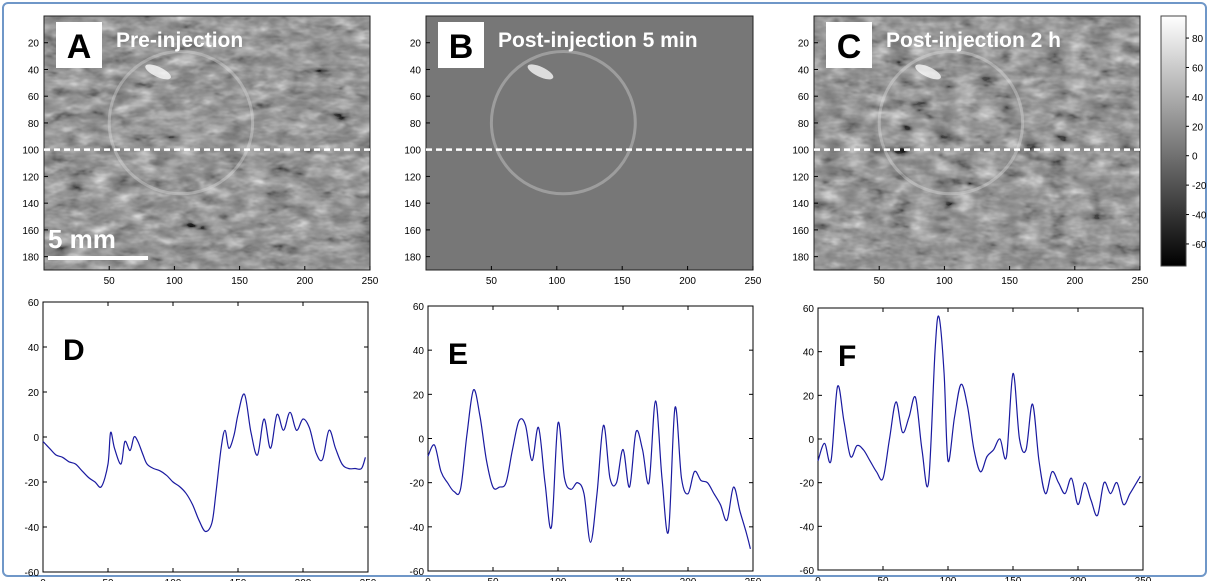 The image size is (1211, 581). Describe the element at coordinates (1198, 68) in the screenshot. I see `colorbar-tick-label: 60` at that location.